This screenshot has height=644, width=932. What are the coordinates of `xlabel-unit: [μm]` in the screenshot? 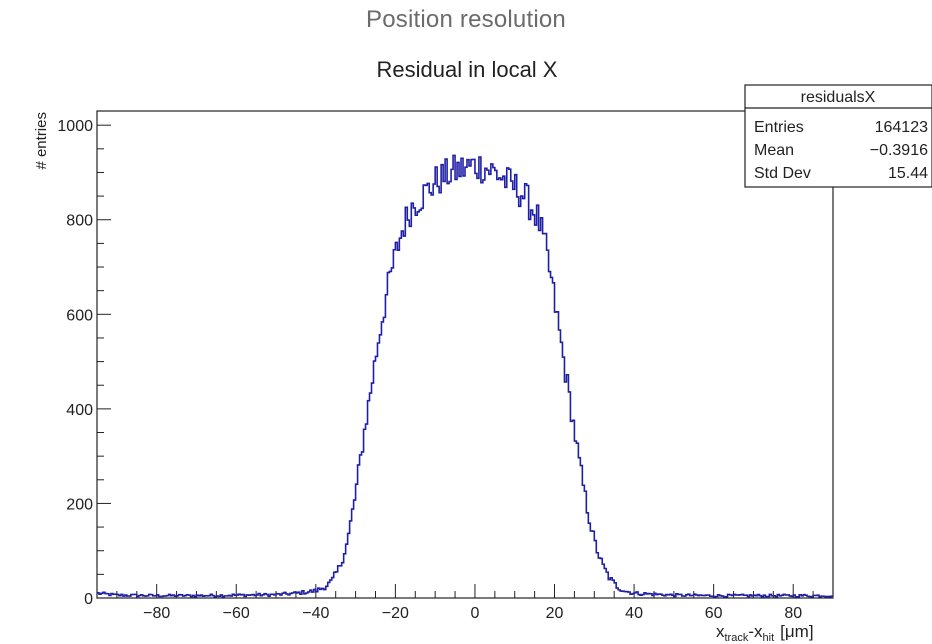 It's located at (796, 631).